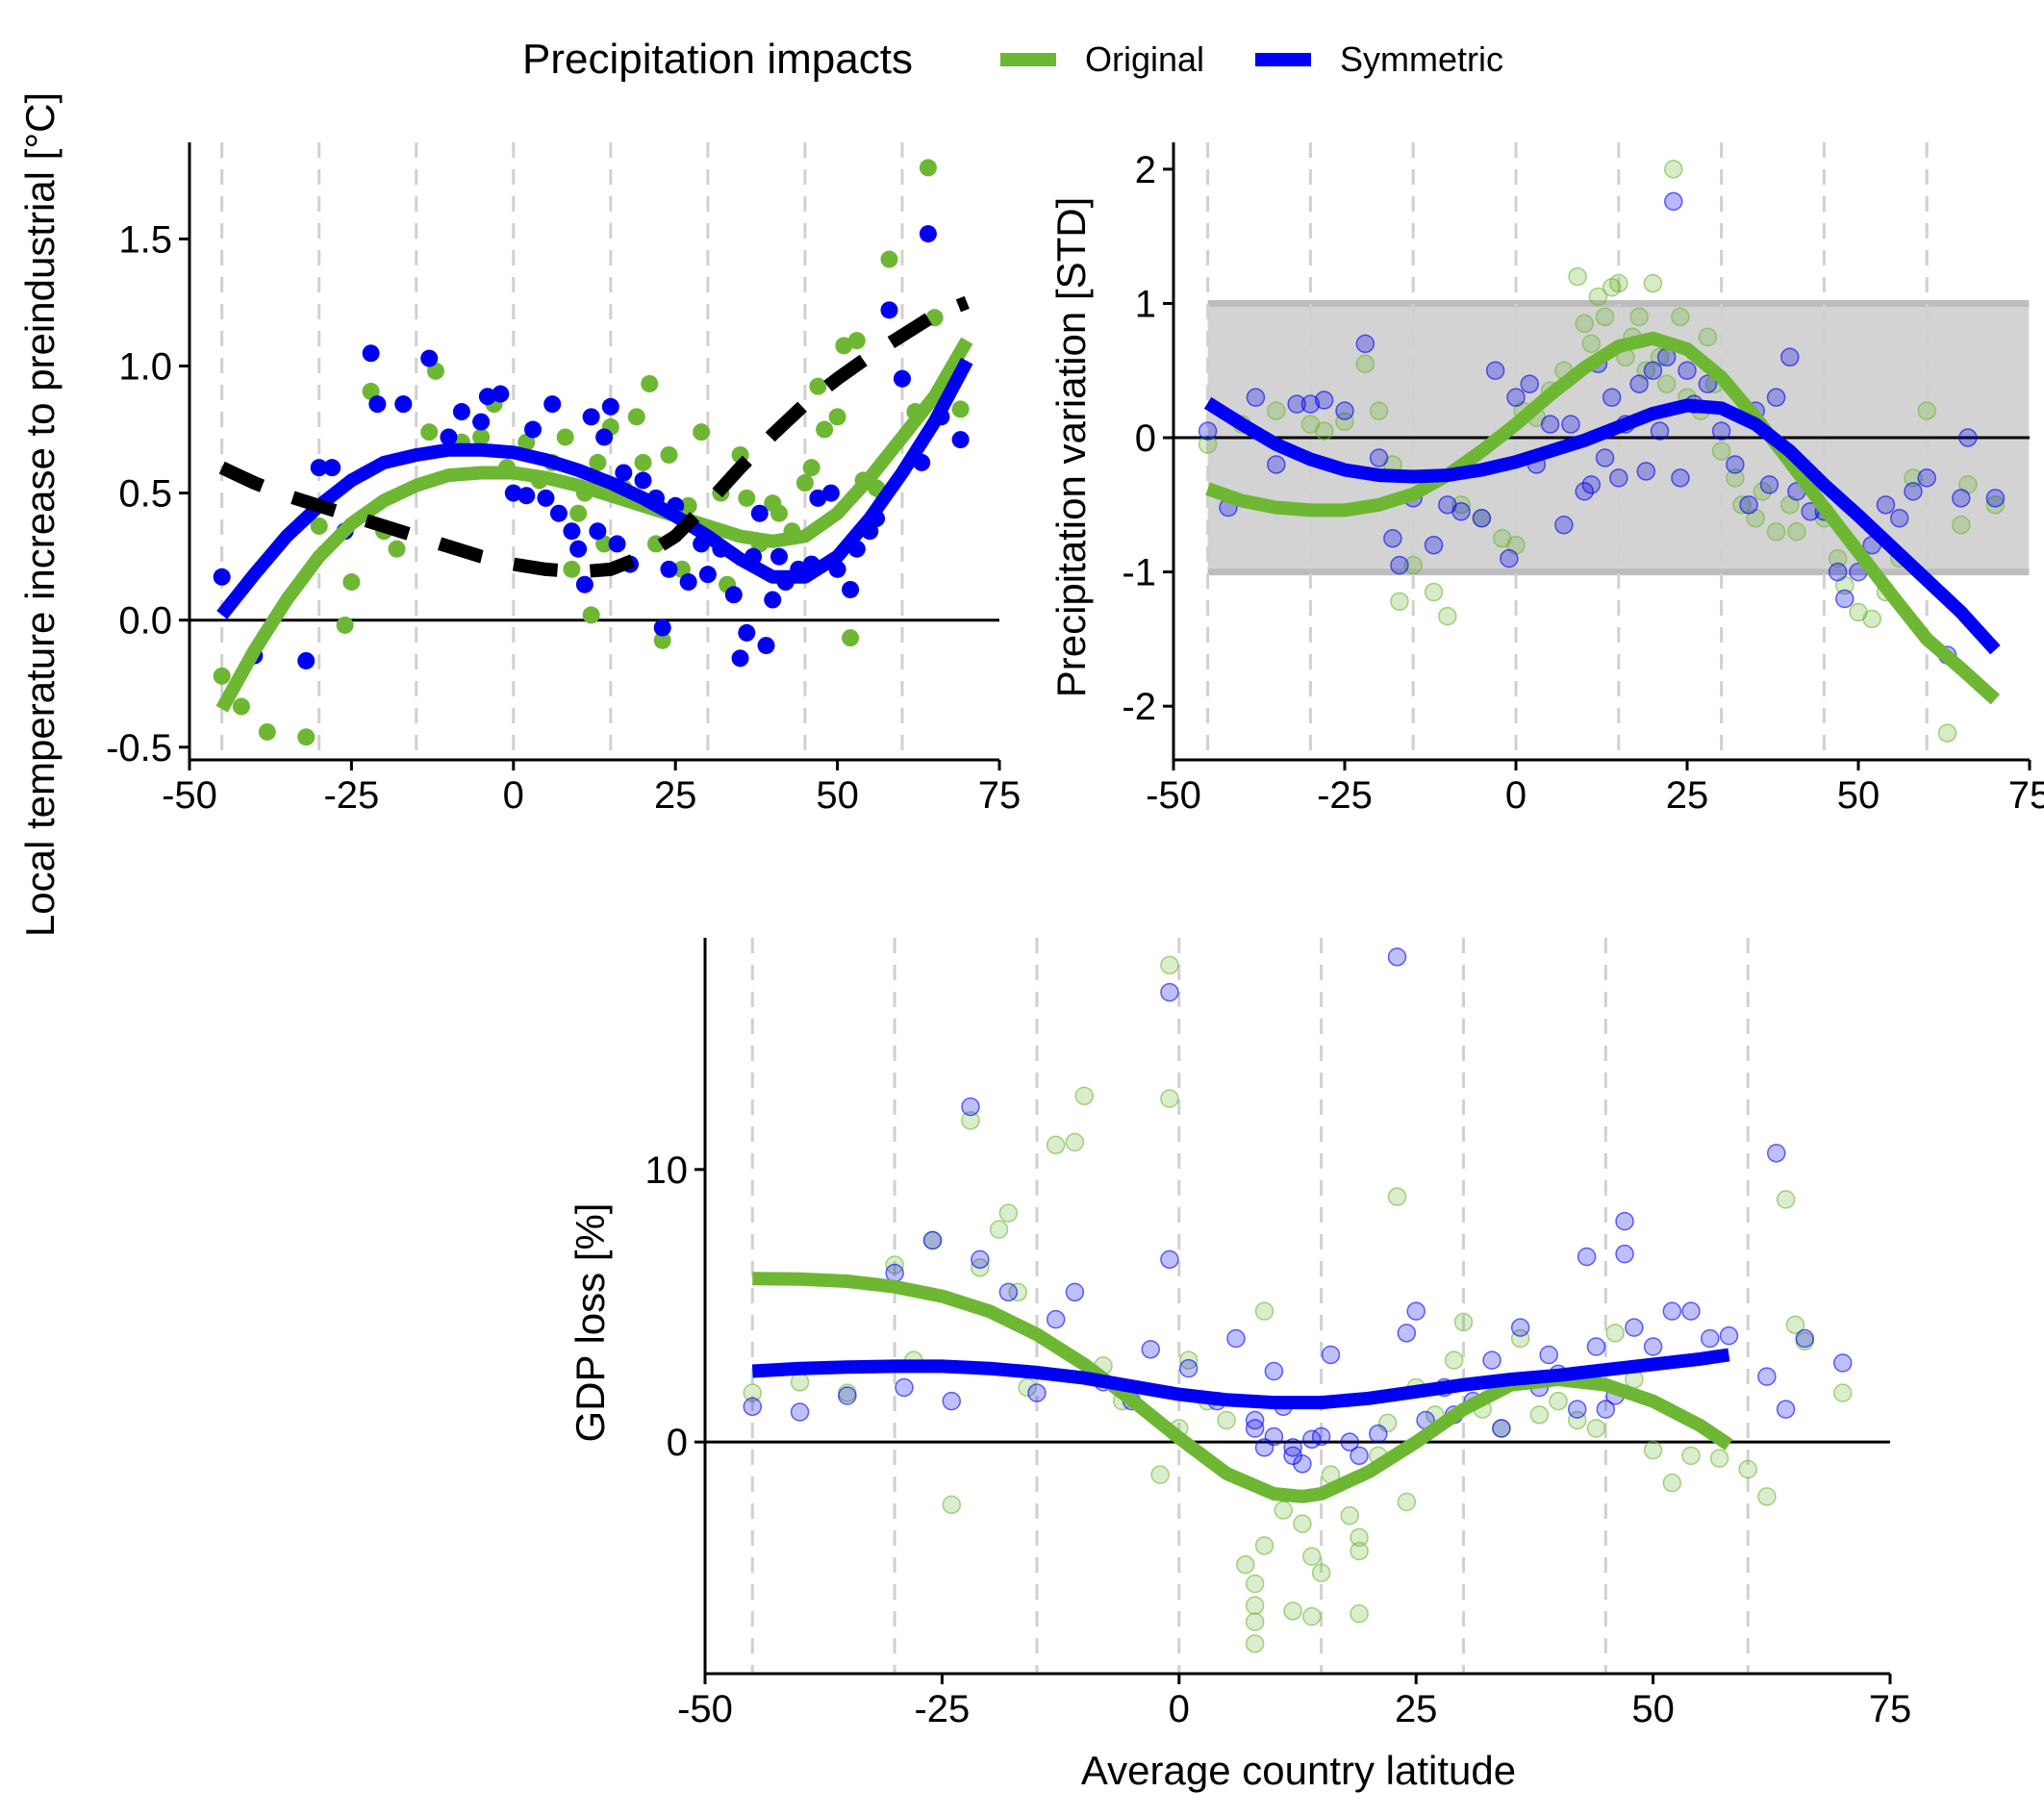 This screenshot has height=1817, width=2044. I want to click on fit-line-reference, so click(594, 437).